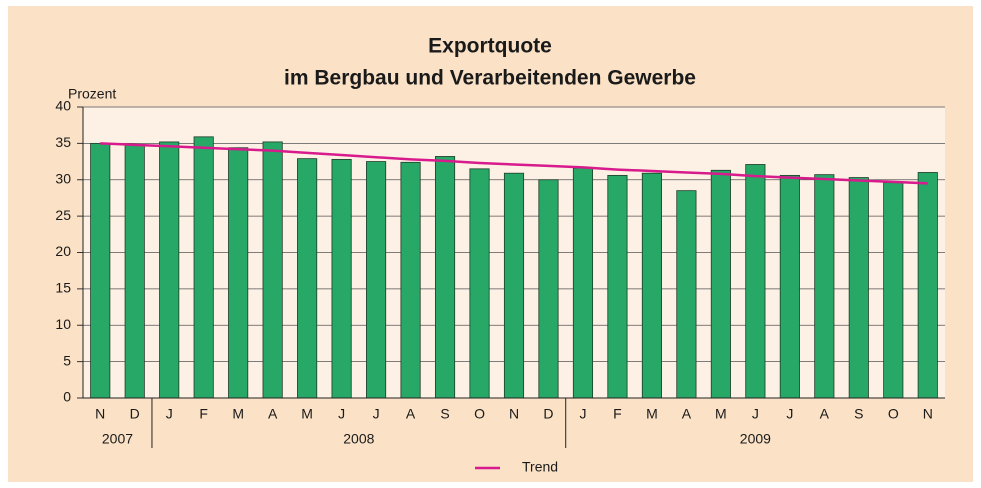 The height and width of the screenshot is (488, 981). What do you see at coordinates (755, 439) in the screenshot?
I see `group-label: 2009` at bounding box center [755, 439].